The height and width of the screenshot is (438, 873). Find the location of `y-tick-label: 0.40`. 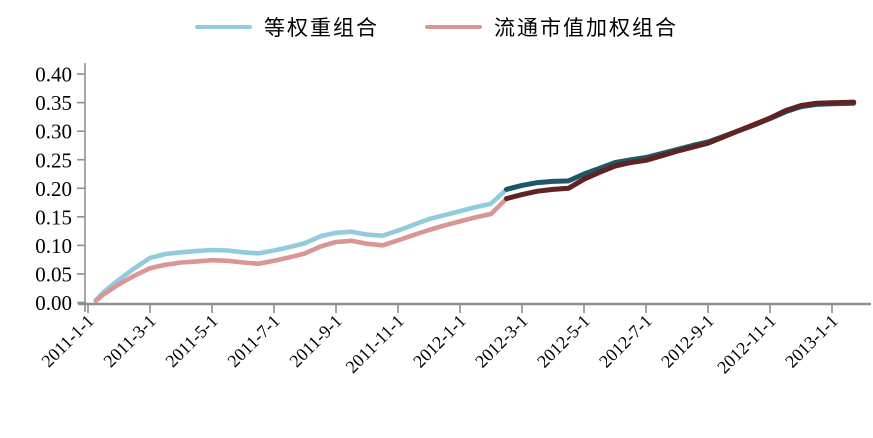

y-tick-label: 0.40 is located at coordinates (53, 75).